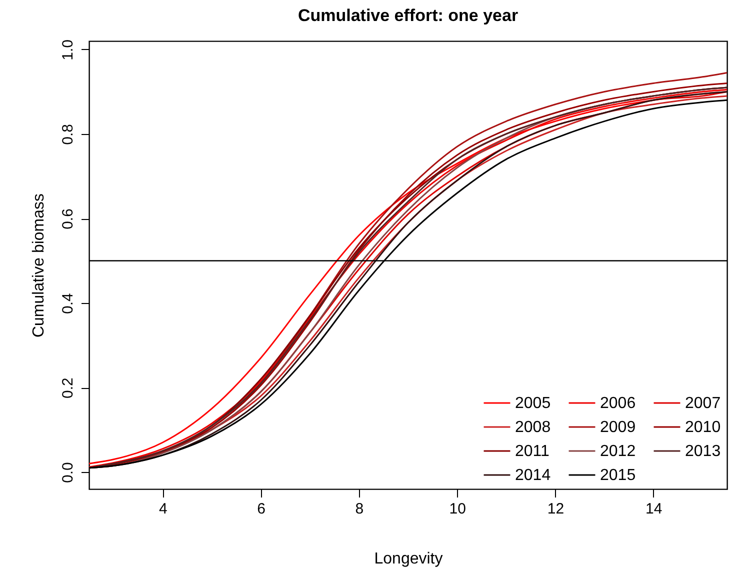 This screenshot has width=731, height=572. I want to click on legend-label: 2010, so click(703, 427).